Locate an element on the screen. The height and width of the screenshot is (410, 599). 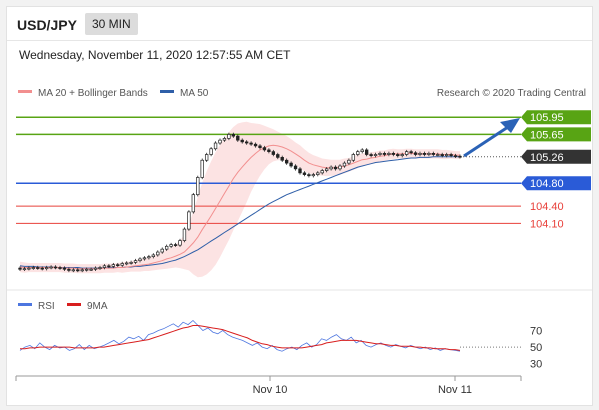
rsi-ma-line is located at coordinates (240, 338).